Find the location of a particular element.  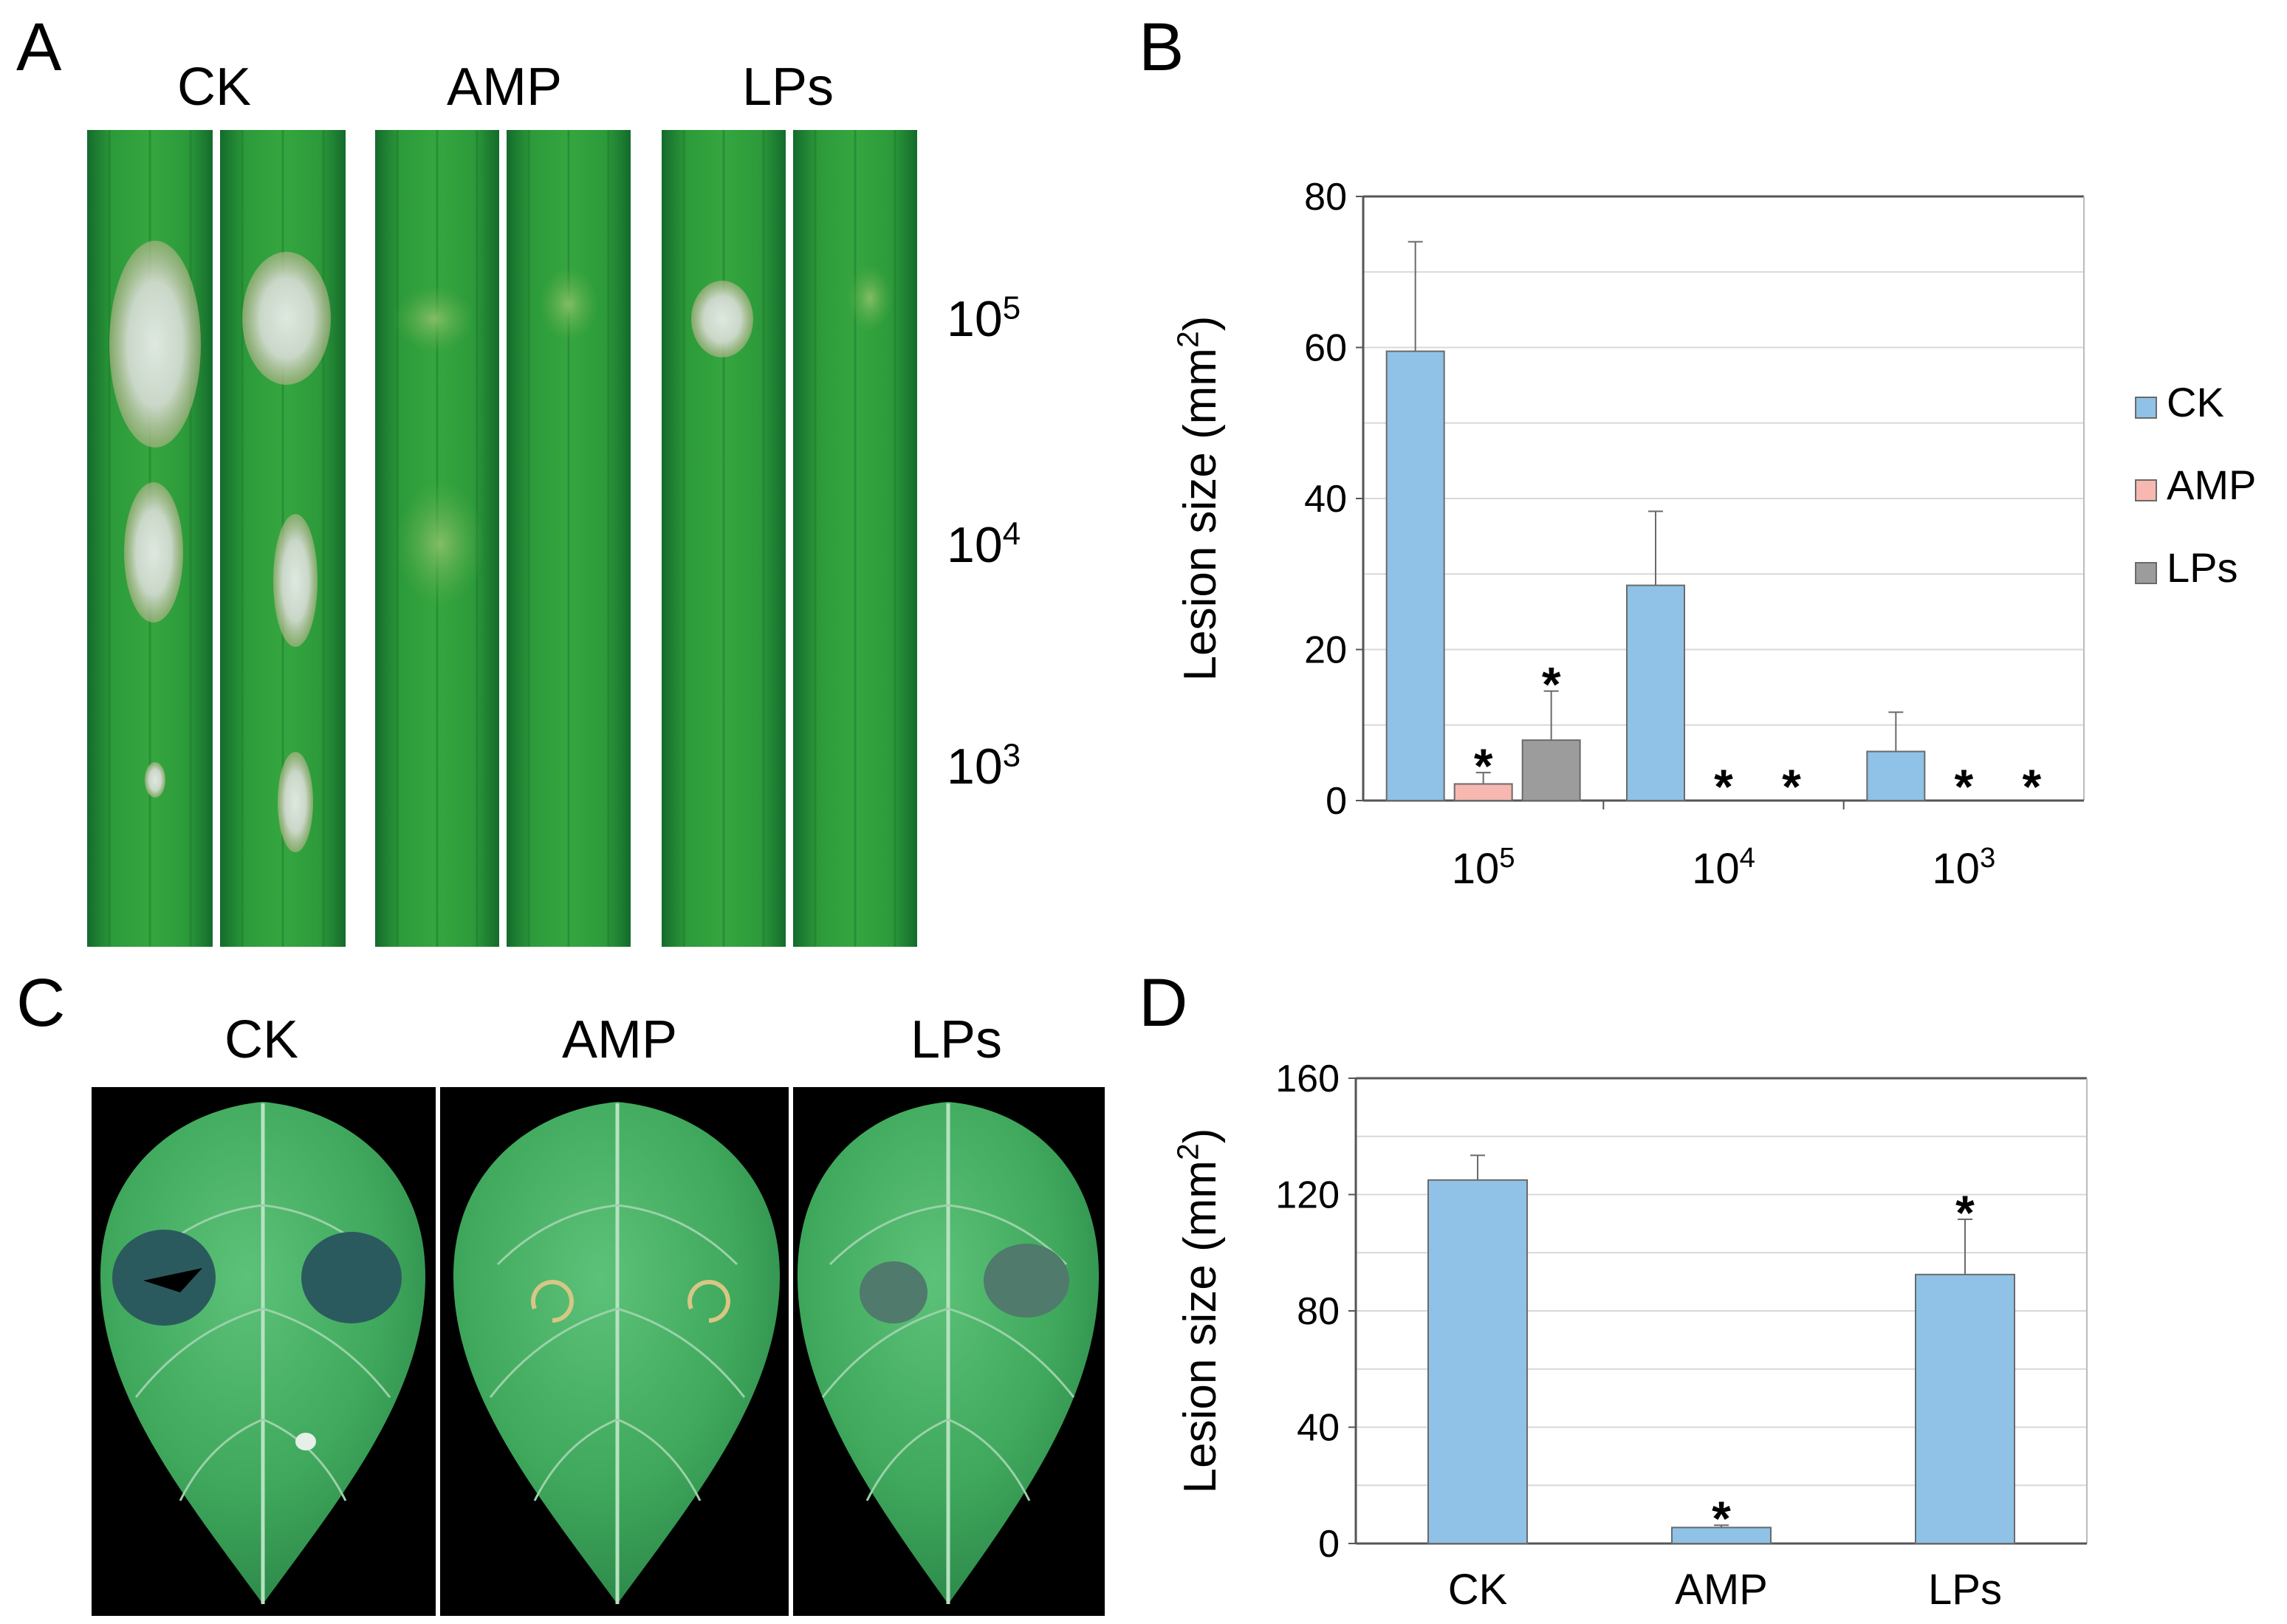

legend-label-amp: AMP is located at coordinates (2211, 485).